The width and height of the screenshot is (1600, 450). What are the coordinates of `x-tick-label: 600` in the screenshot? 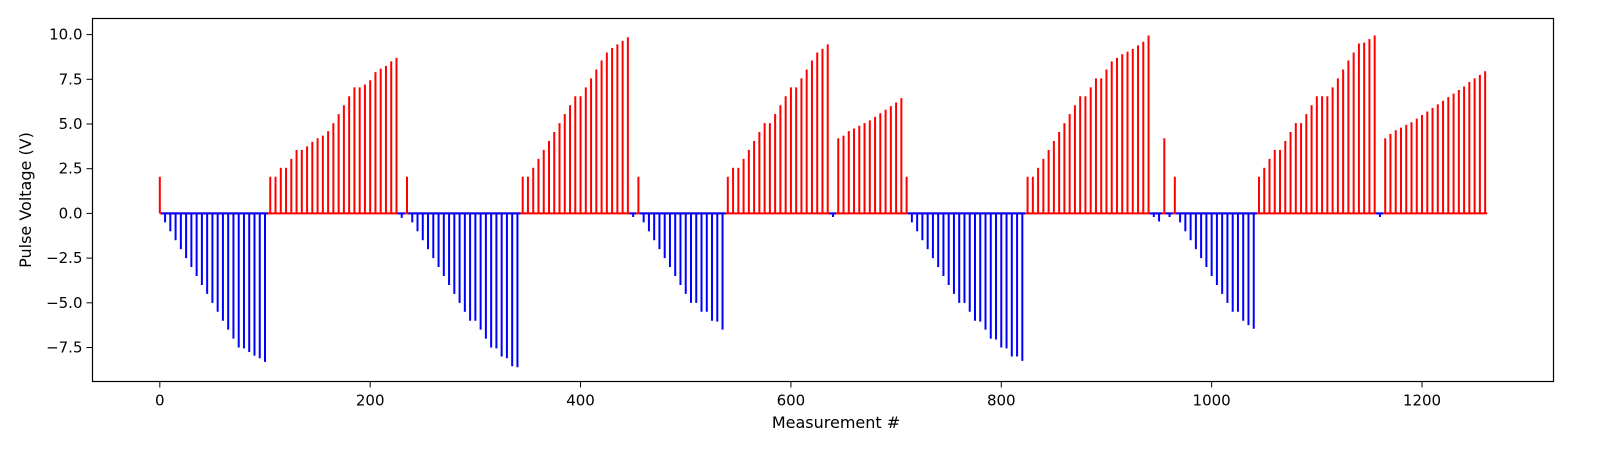 It's located at (791, 401).